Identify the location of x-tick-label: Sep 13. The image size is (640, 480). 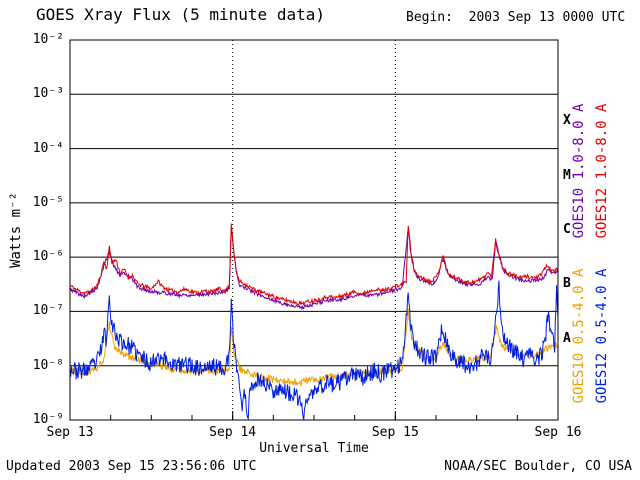
(70, 432).